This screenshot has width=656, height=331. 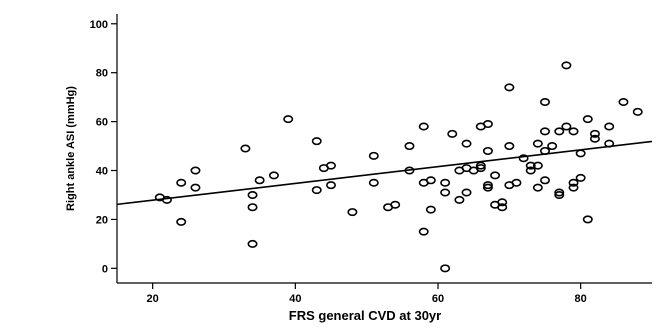 I want to click on y-axis-title: Right ankle ASI (mmHg), so click(x=71, y=148).